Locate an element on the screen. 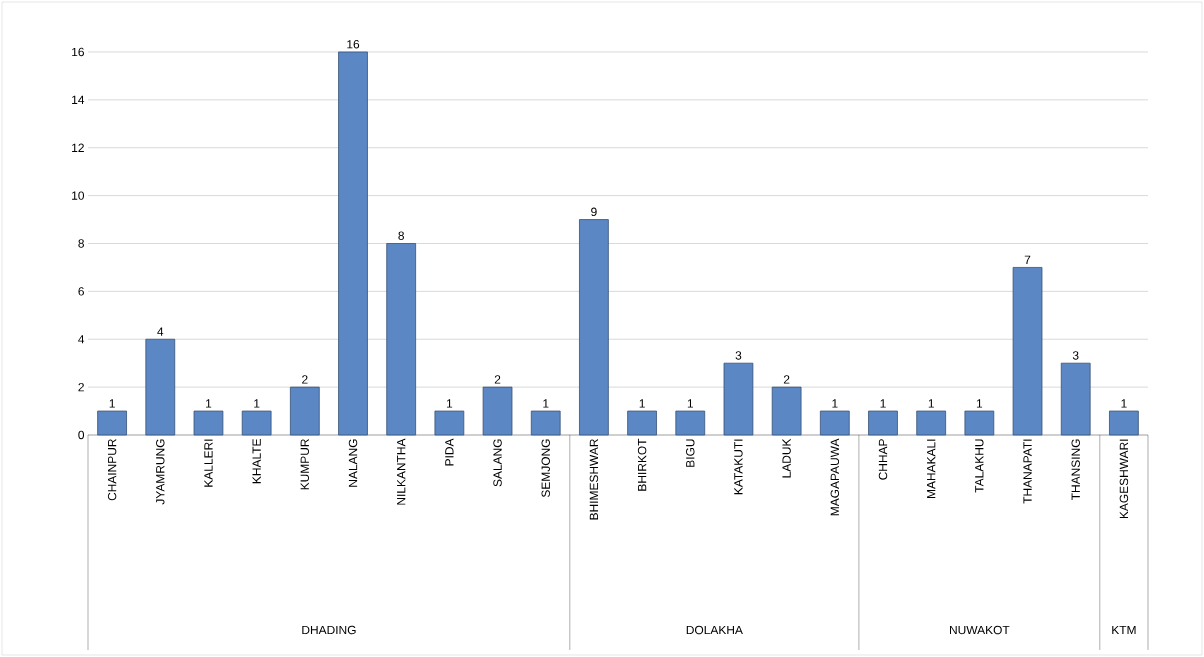  x-tick-label: BIGU is located at coordinates (690, 453).